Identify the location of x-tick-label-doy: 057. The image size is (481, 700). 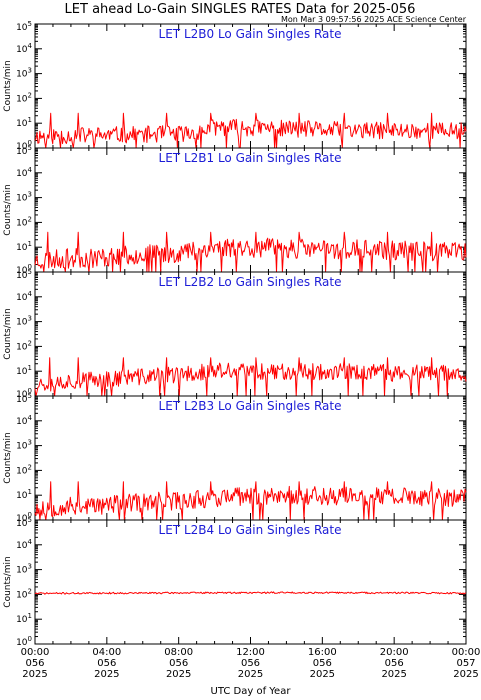
(465, 663).